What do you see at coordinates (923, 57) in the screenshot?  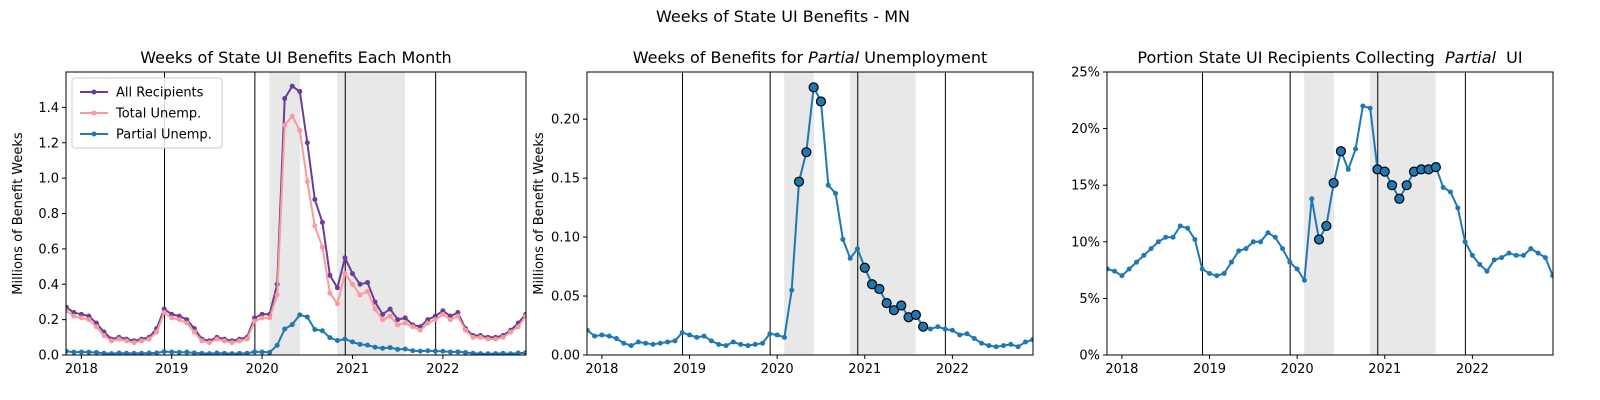 I see `chart-title-part: Unemployment` at bounding box center [923, 57].